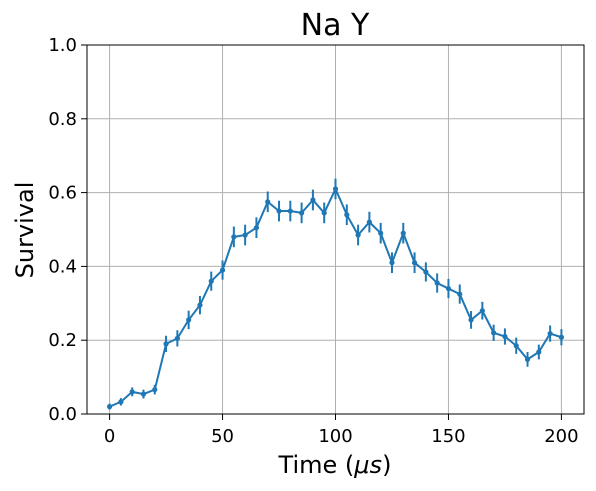  I want to click on x-tick-label: 0, so click(109, 436).